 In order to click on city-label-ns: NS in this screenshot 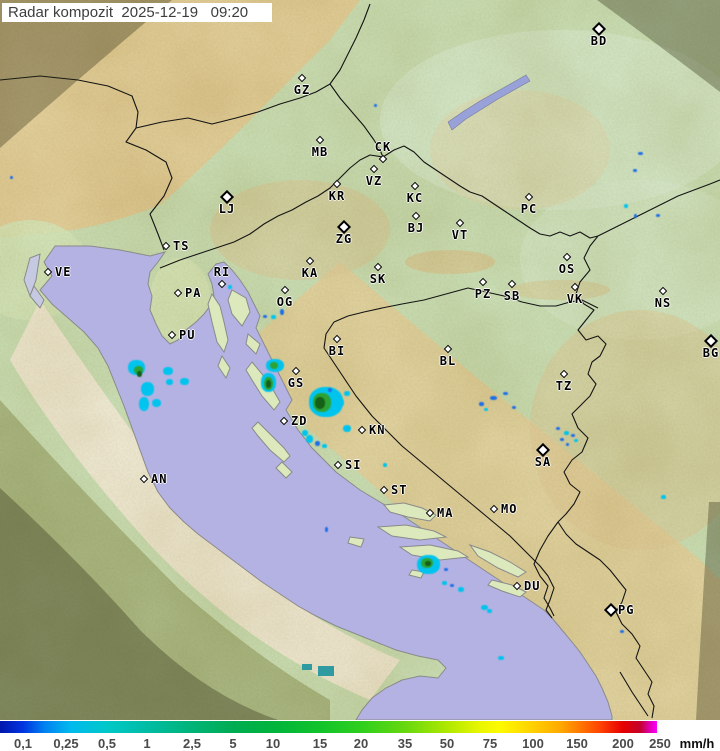, I will do `click(663, 303)`.